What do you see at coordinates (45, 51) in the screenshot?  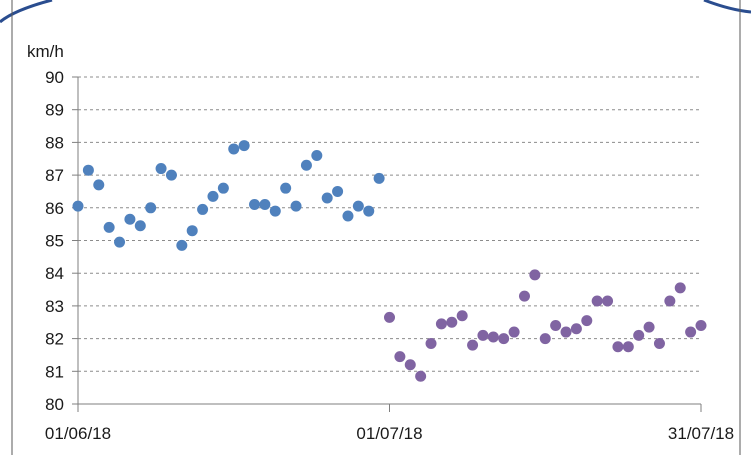 I see `y-axis-unit-label: km/h` at bounding box center [45, 51].